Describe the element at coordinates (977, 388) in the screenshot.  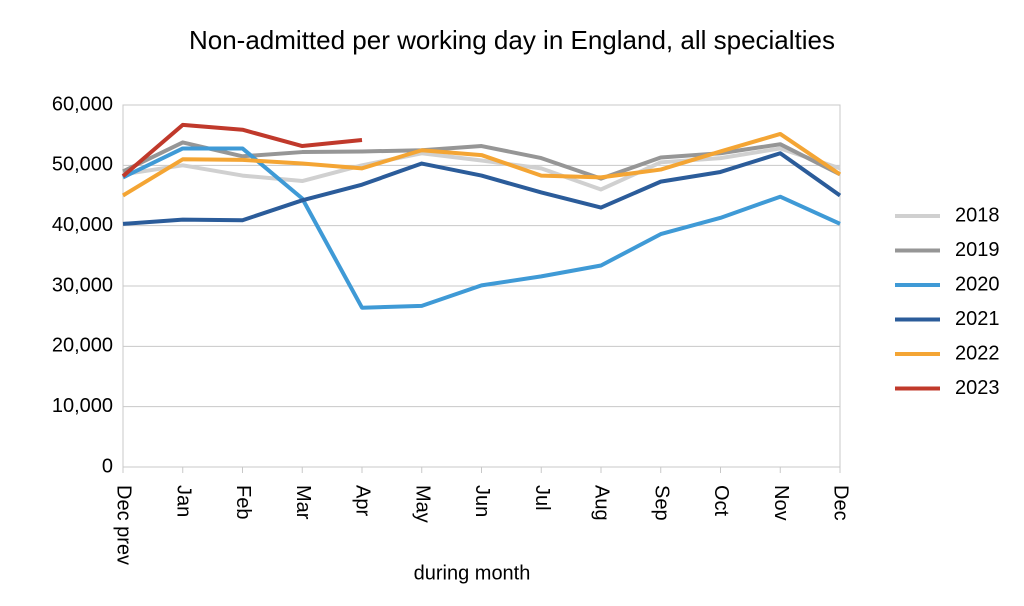
I see `legend-label: 2023` at that location.